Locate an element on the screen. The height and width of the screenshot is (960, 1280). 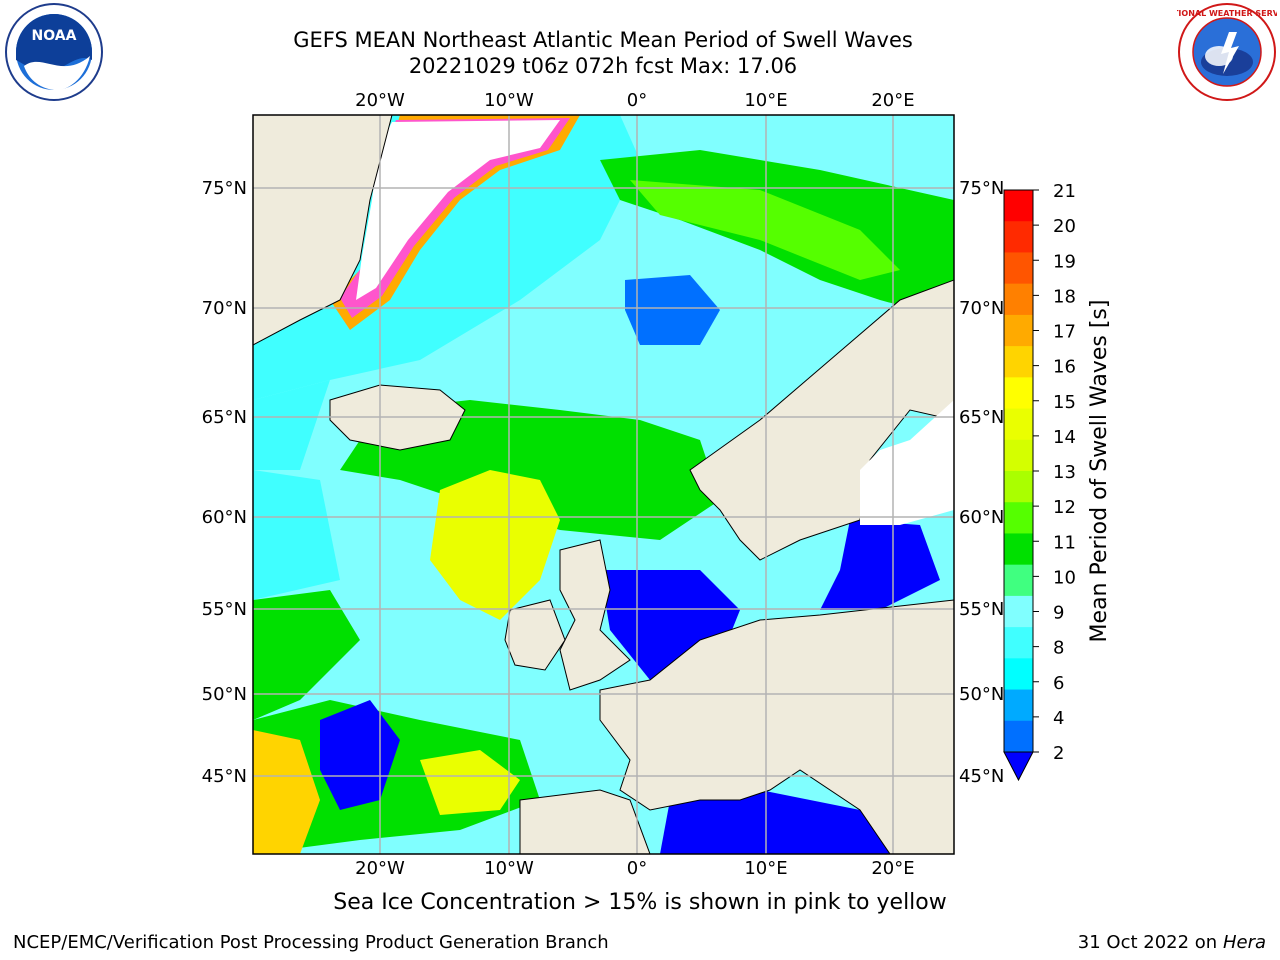
colorbar-label: Mean Period of Swell Waves [s] is located at coordinates (1099, 471).